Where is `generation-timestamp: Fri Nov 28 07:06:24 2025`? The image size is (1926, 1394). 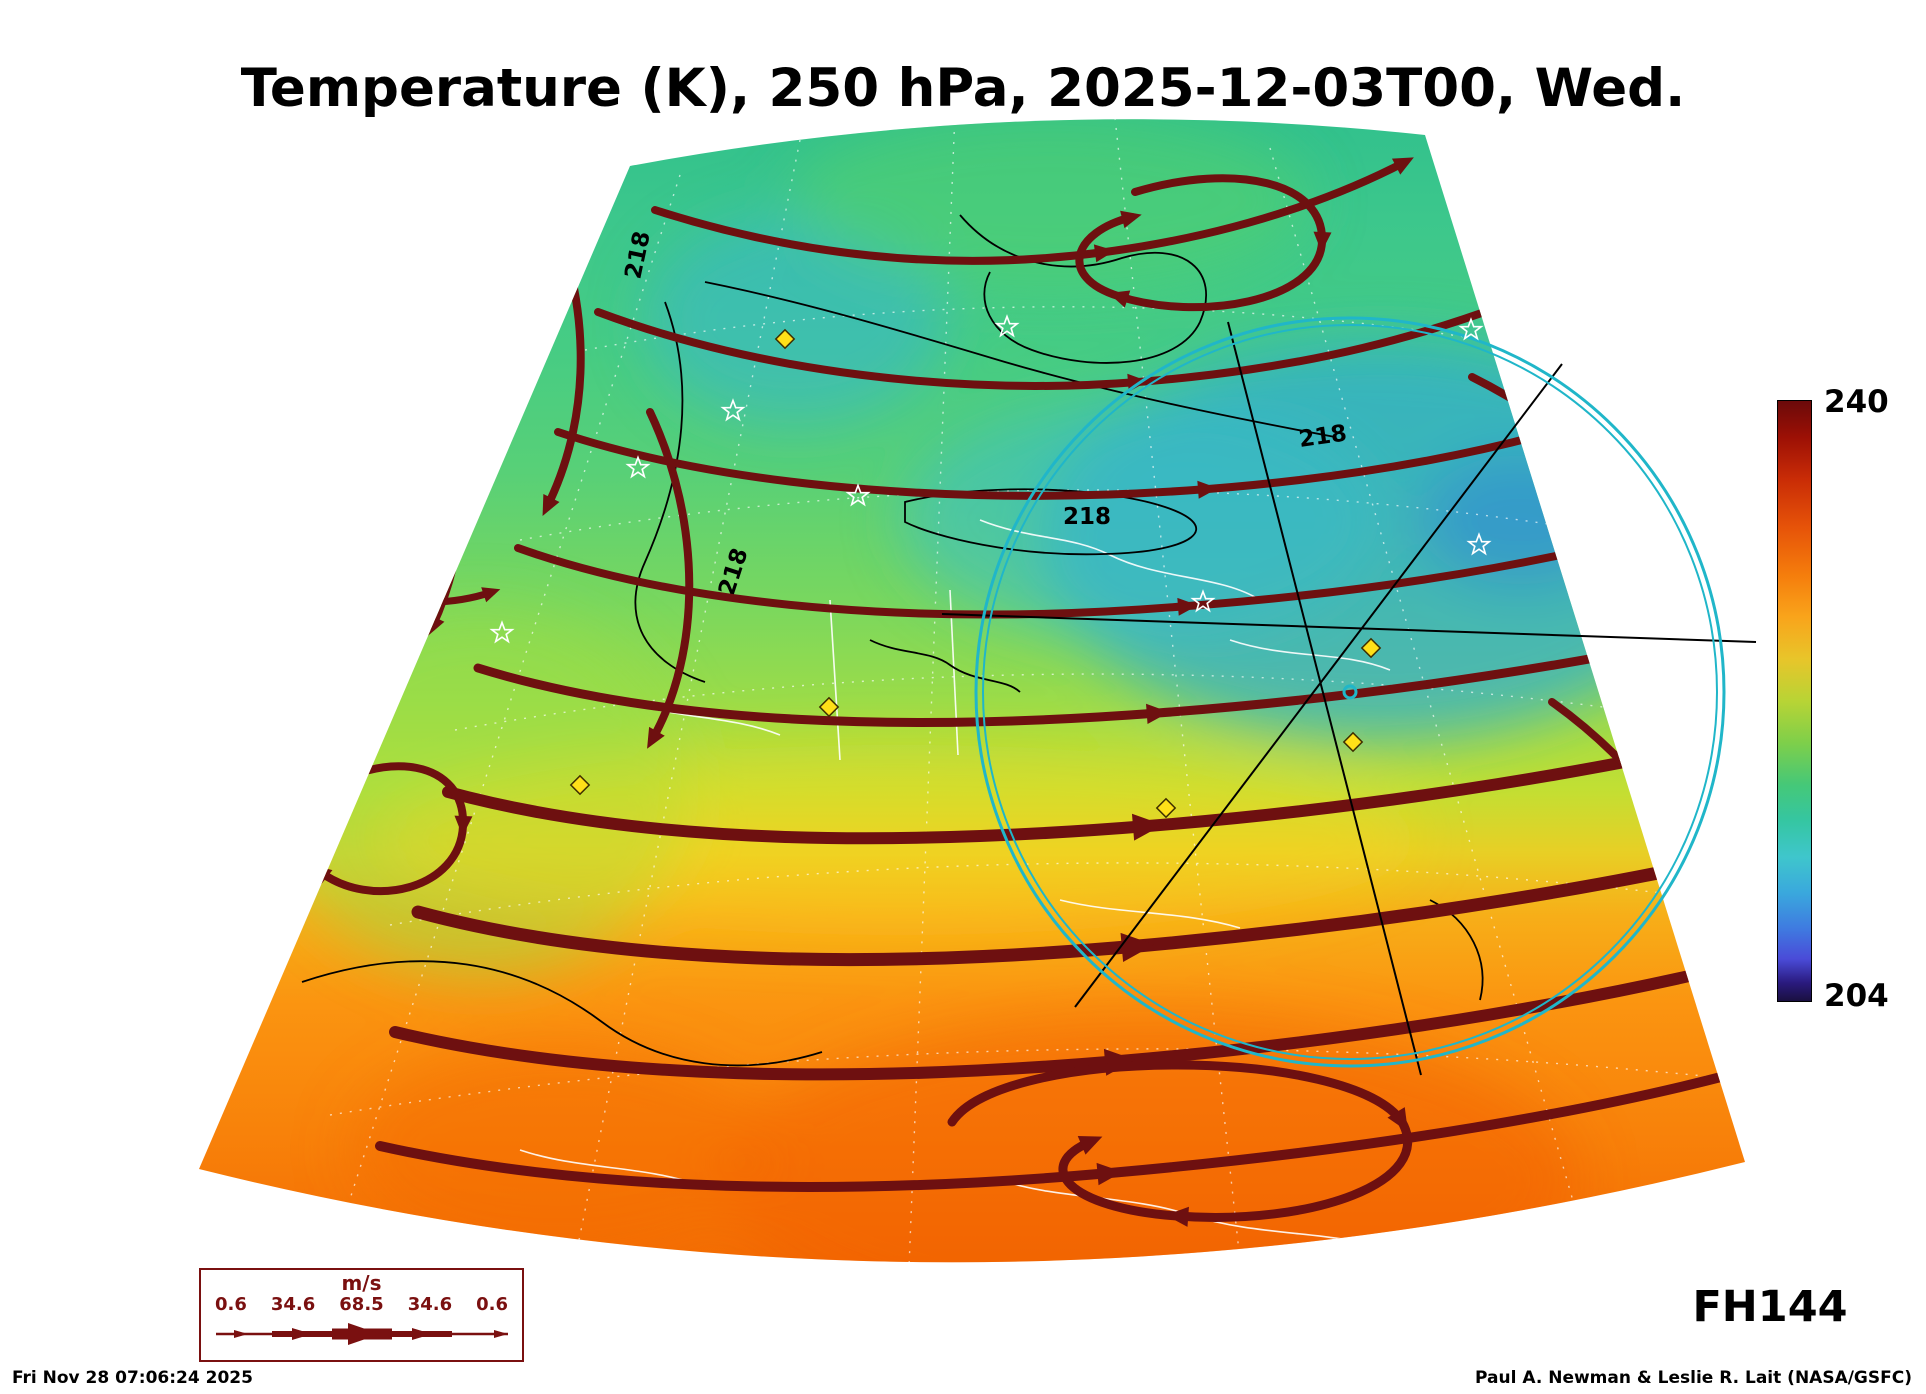
generation-timestamp: Fri Nov 28 07:06:24 2025 is located at coordinates (132, 1378).